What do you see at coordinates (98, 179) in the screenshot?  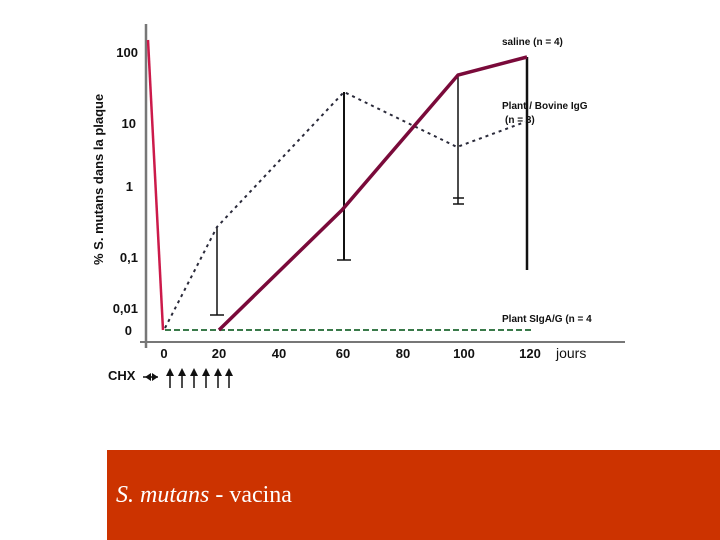 I see `y-axis-title: % S. mutans dans la plaque` at bounding box center [98, 179].